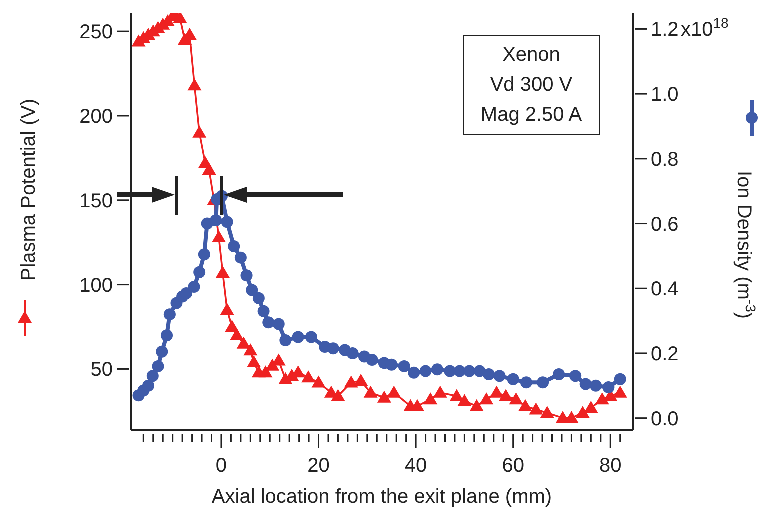 The image size is (775, 511). Describe the element at coordinates (665, 354) in the screenshot. I see `y2-tick-label: 0.2` at that location.